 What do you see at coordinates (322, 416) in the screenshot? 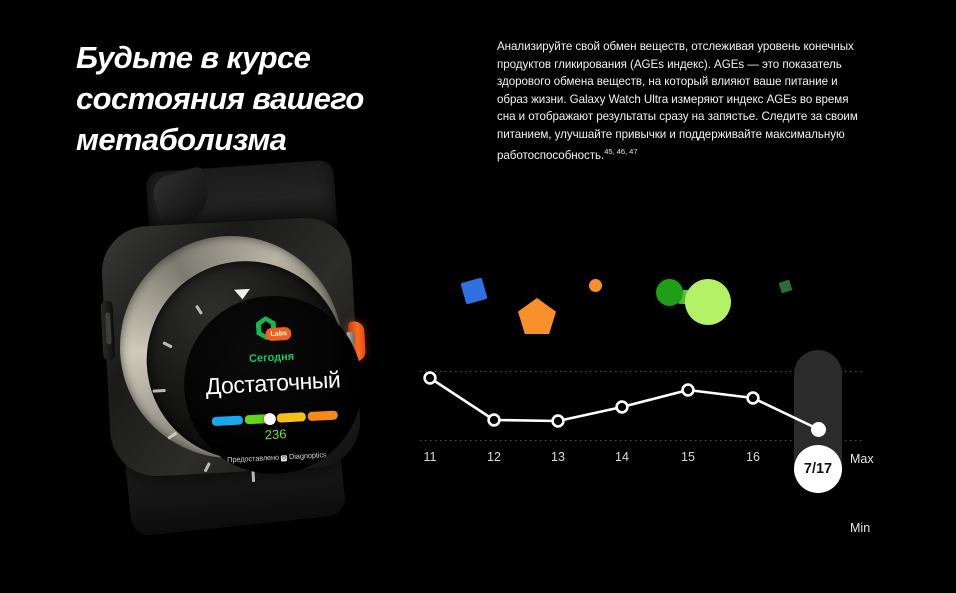
I see `gauge-segment-high` at bounding box center [322, 416].